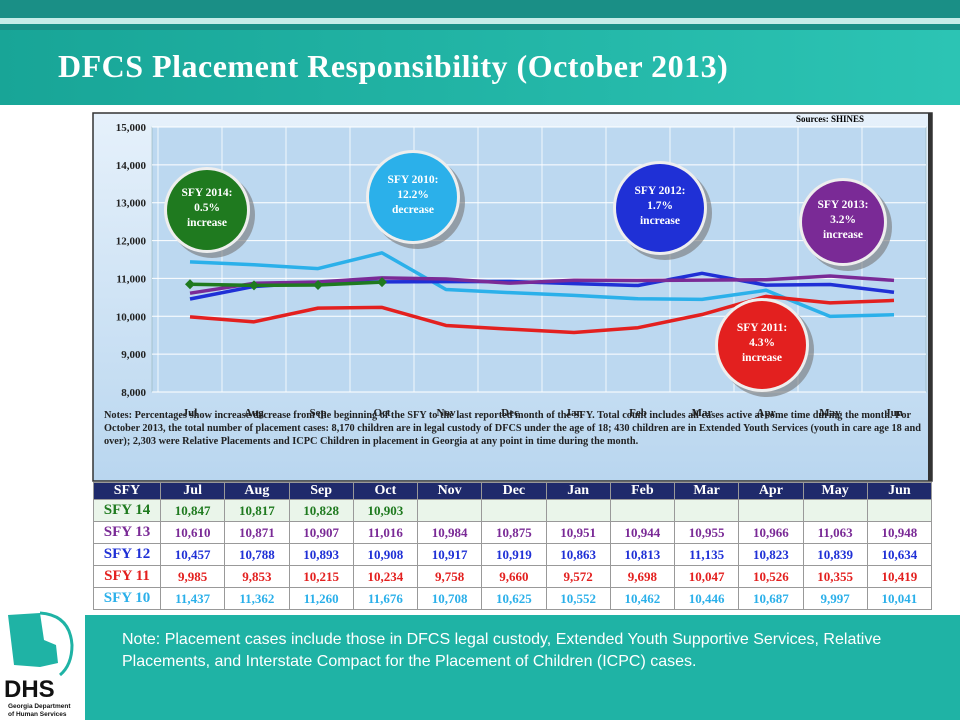  What do you see at coordinates (192, 576) in the screenshot?
I see `table-cell: 9,985` at bounding box center [192, 576].